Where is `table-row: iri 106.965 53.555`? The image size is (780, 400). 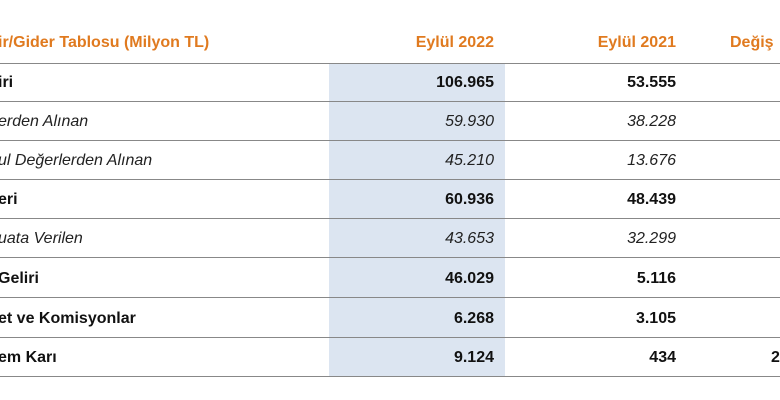 table-row: iri 106.965 53.555 is located at coordinates (390, 82).